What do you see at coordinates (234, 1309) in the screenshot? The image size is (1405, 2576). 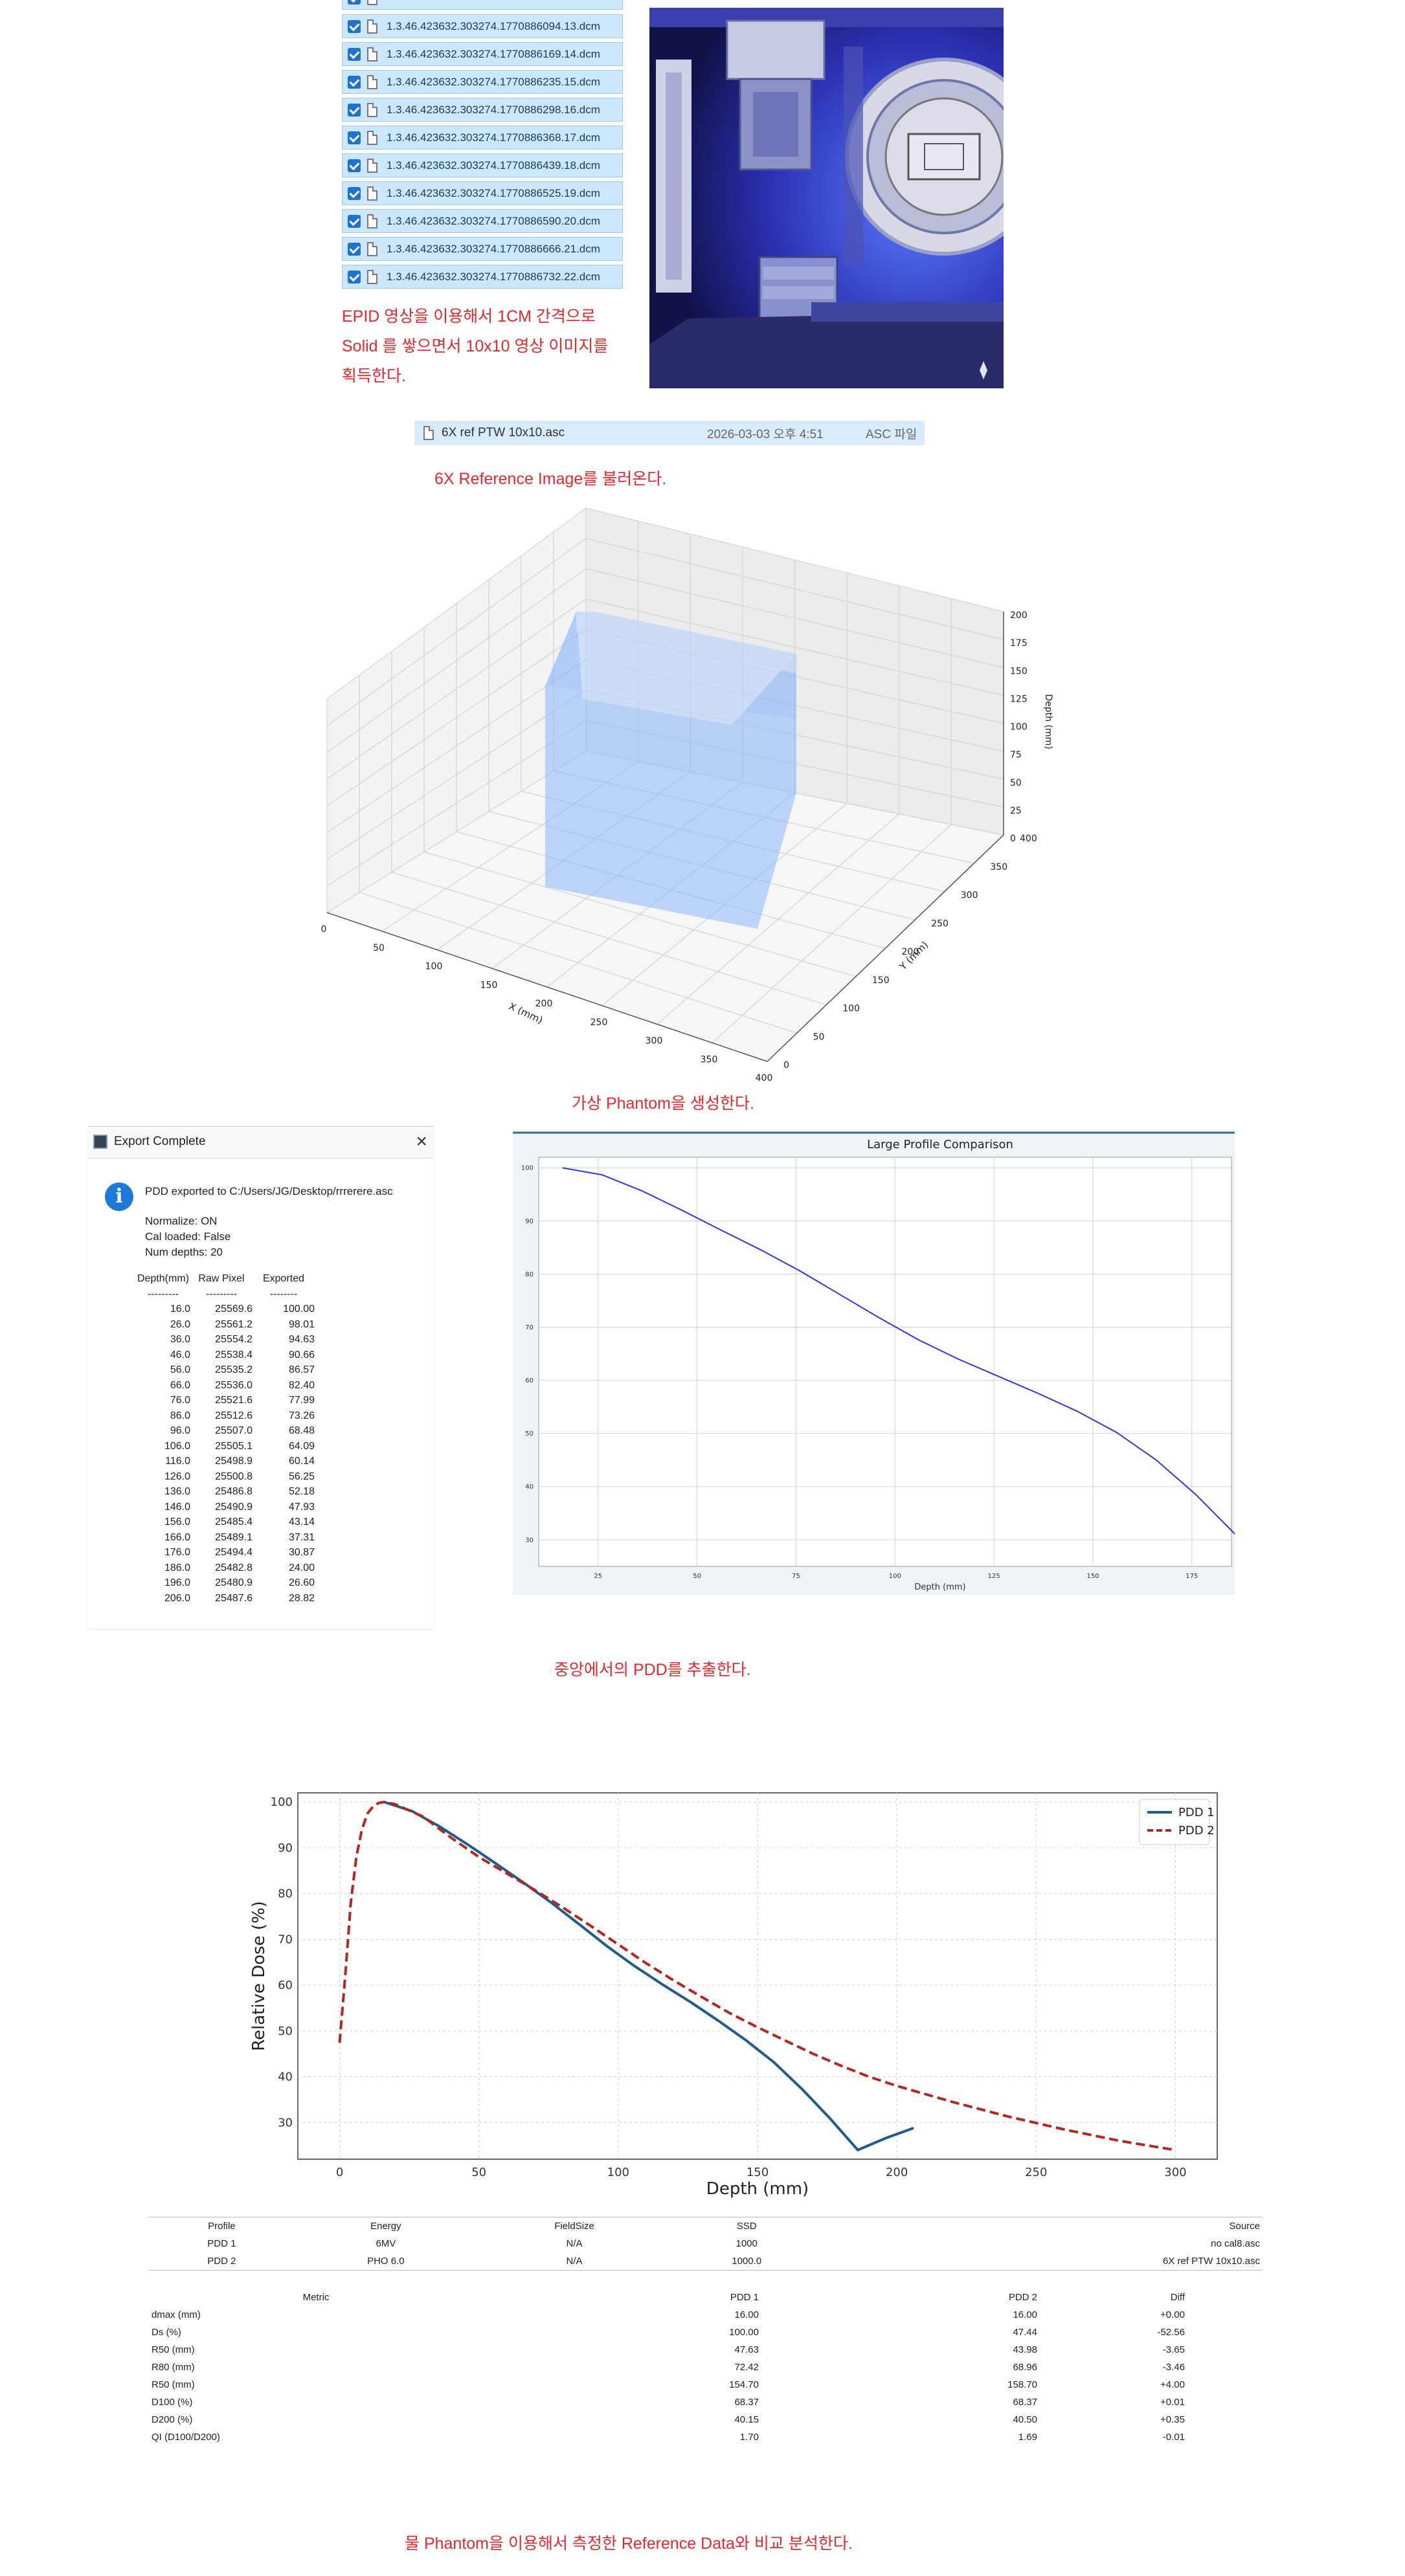 I see `cell-raw-pixel: 25569.6` at bounding box center [234, 1309].